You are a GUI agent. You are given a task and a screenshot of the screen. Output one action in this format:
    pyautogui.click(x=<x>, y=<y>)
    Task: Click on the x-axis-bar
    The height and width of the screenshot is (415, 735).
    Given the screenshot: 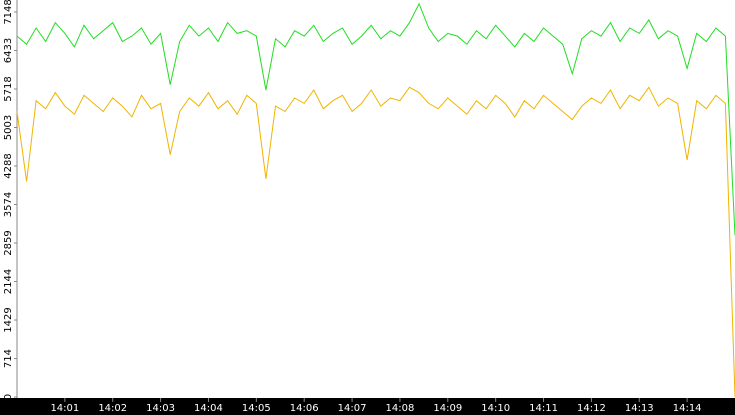 What is the action you would take?
    pyautogui.click(x=367, y=406)
    